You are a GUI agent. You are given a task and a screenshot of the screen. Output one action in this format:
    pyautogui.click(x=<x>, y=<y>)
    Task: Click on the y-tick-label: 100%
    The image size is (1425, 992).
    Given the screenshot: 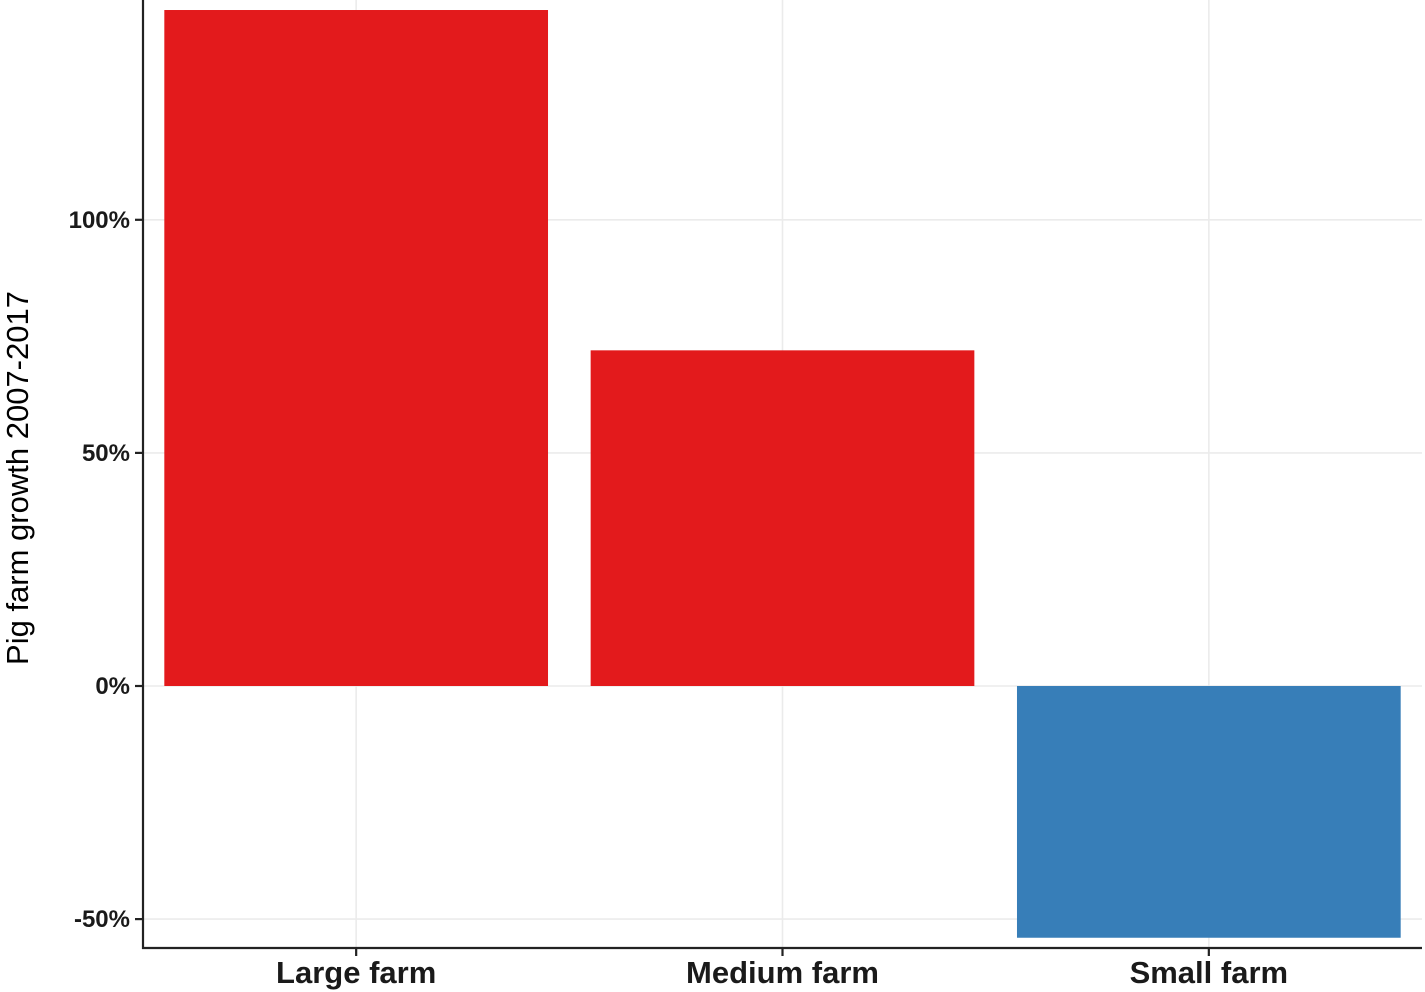 What is the action you would take?
    pyautogui.click(x=99, y=220)
    